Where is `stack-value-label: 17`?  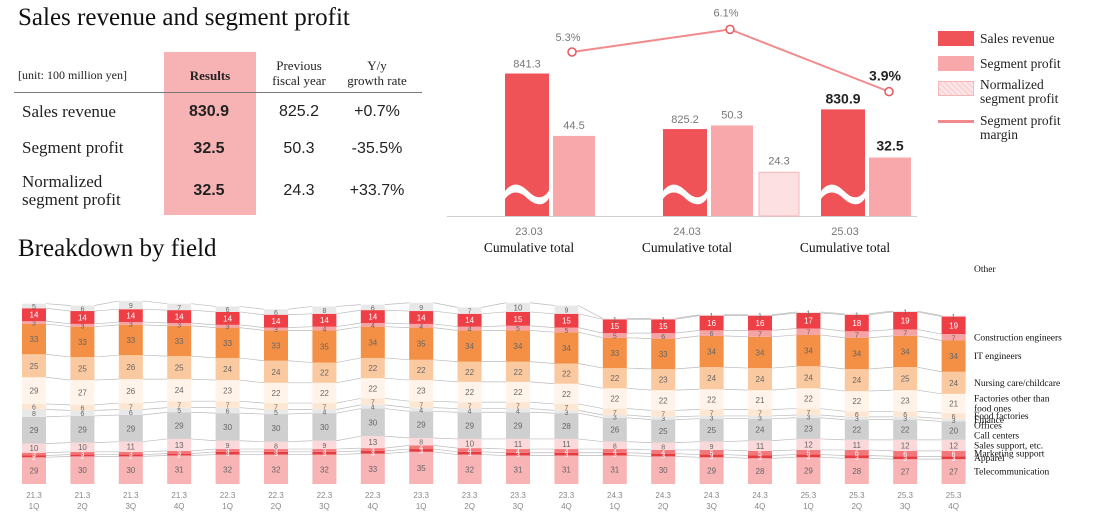 stack-value-label: 17 is located at coordinates (808, 321).